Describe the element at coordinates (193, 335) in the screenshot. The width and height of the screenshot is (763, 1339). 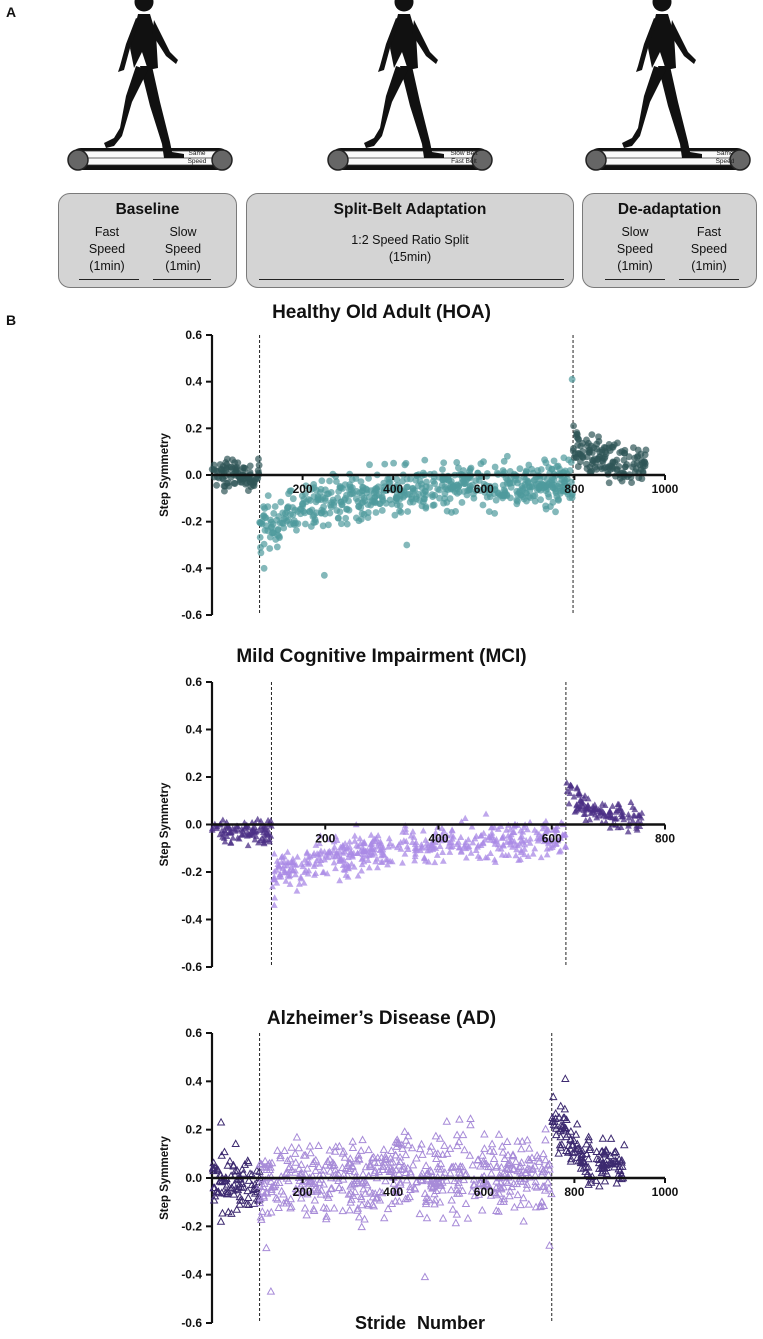
I see `y-tick-label: 0.6` at that location.